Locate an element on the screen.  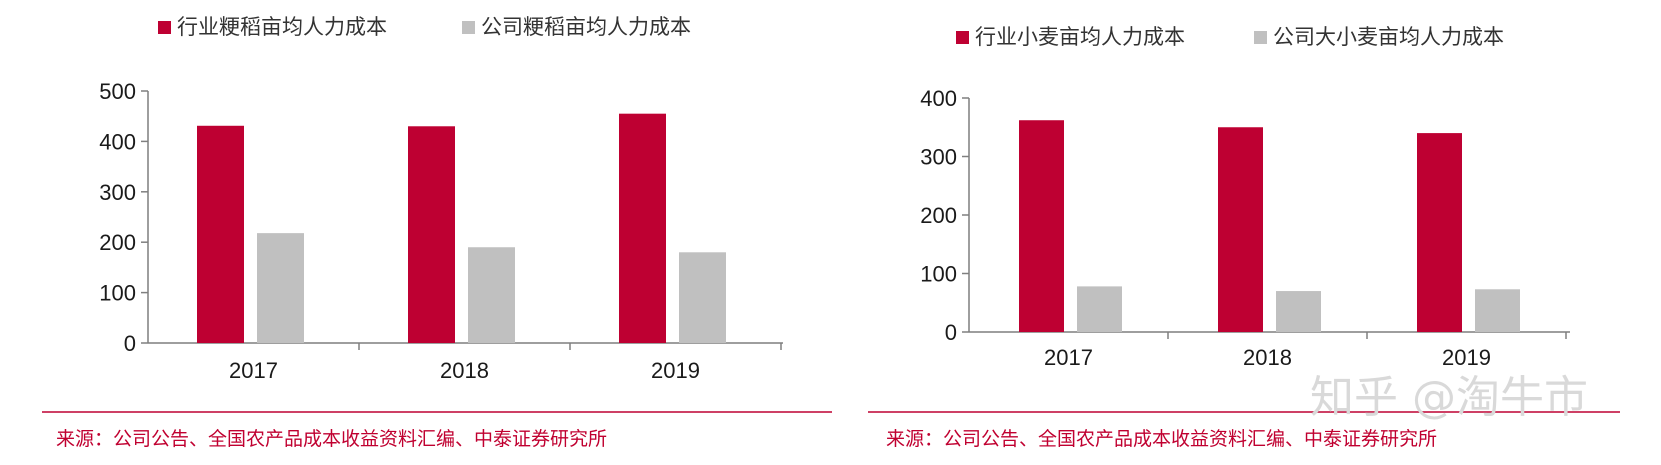
legend-label: 公司大小麦亩均人力成本 is located at coordinates (1388, 37).